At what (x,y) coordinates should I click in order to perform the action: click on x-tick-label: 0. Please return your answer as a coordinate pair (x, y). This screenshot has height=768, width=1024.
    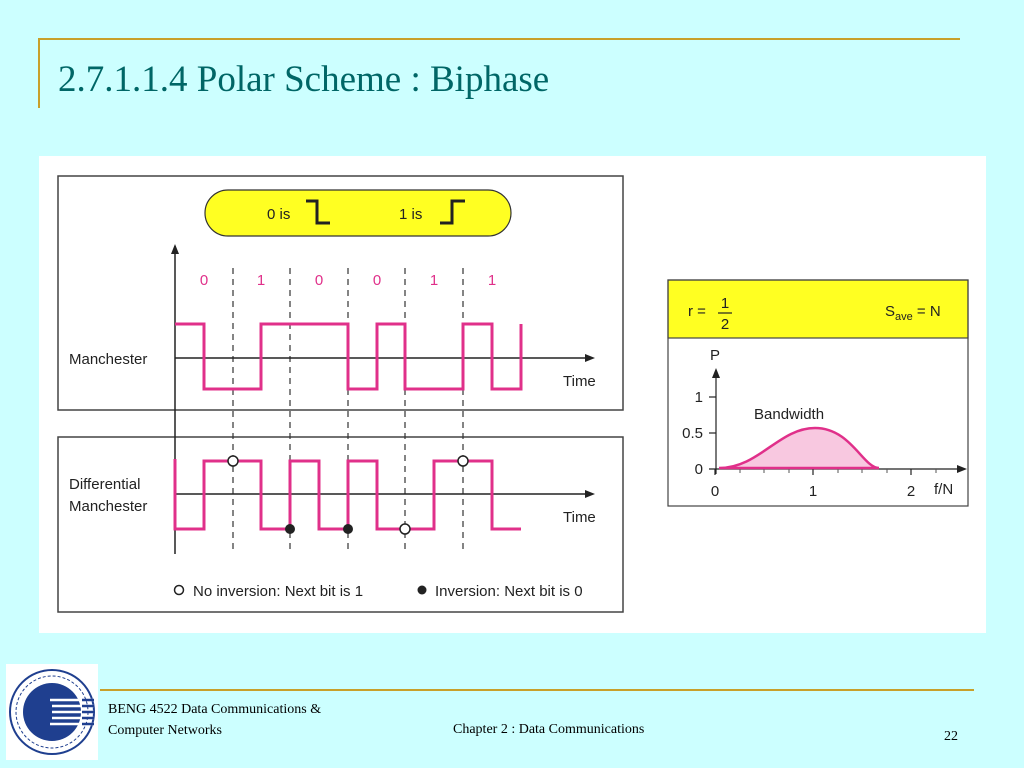
    Looking at the image, I should click on (715, 491).